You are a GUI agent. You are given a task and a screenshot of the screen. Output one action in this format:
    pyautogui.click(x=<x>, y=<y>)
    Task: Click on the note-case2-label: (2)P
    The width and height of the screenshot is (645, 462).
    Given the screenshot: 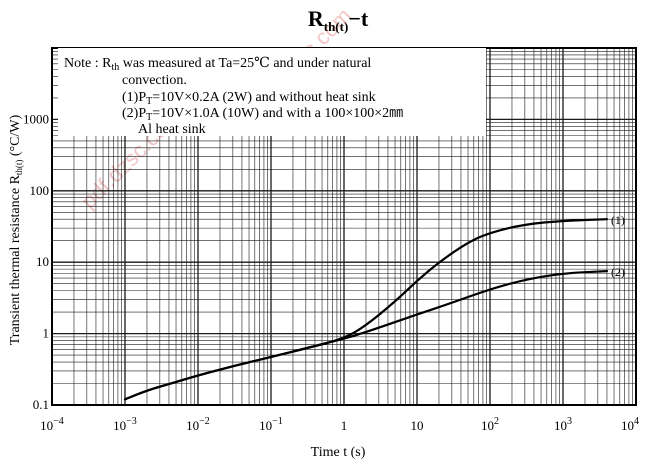 What is the action you would take?
    pyautogui.click(x=134, y=113)
    